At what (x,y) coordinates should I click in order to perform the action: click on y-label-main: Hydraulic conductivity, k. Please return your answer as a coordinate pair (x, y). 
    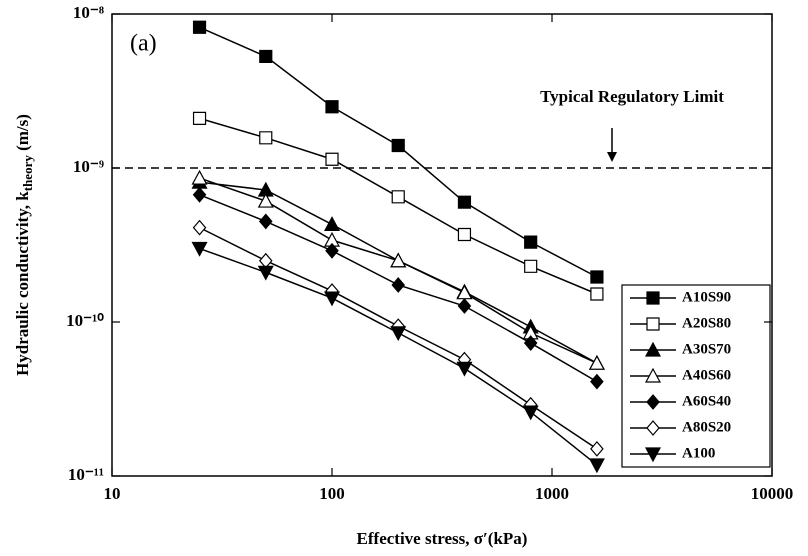
    Looking at the image, I should click on (22, 283).